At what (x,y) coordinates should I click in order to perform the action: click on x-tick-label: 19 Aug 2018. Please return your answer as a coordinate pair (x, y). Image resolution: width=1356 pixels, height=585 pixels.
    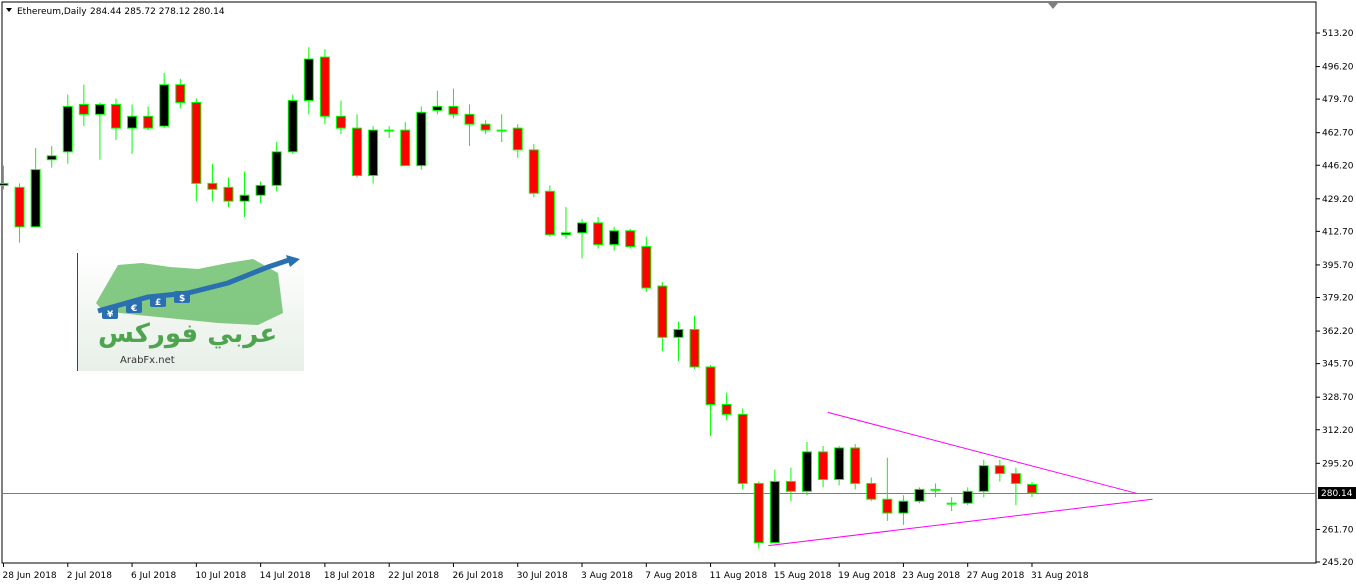
    Looking at the image, I should click on (867, 576).